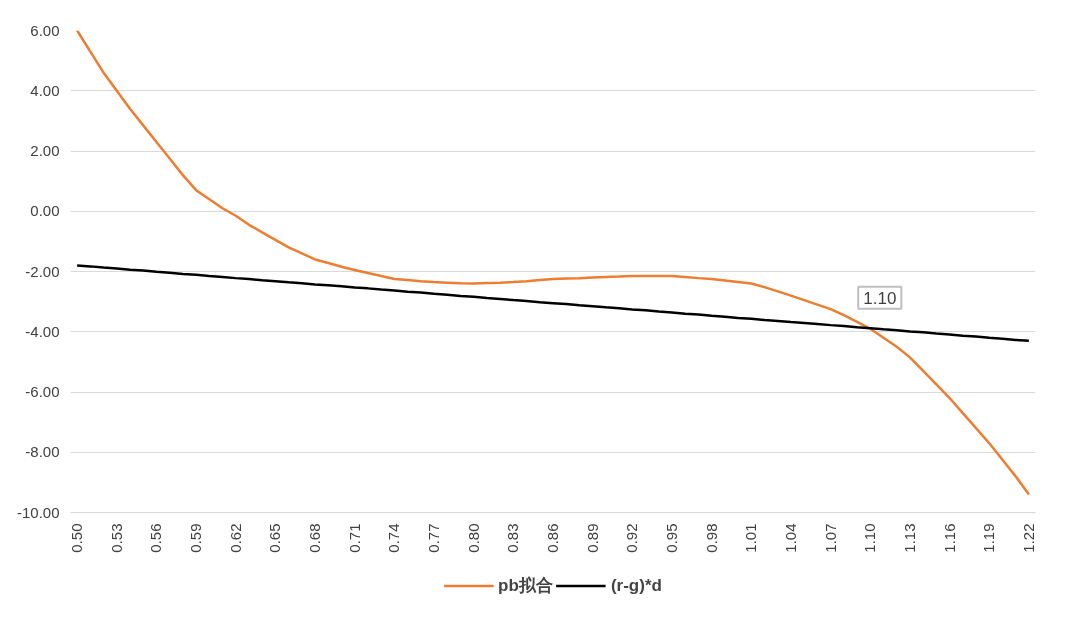 This screenshot has width=1073, height=626. Describe the element at coordinates (77, 538) in the screenshot. I see `x-tick-label: 0.50` at that location.